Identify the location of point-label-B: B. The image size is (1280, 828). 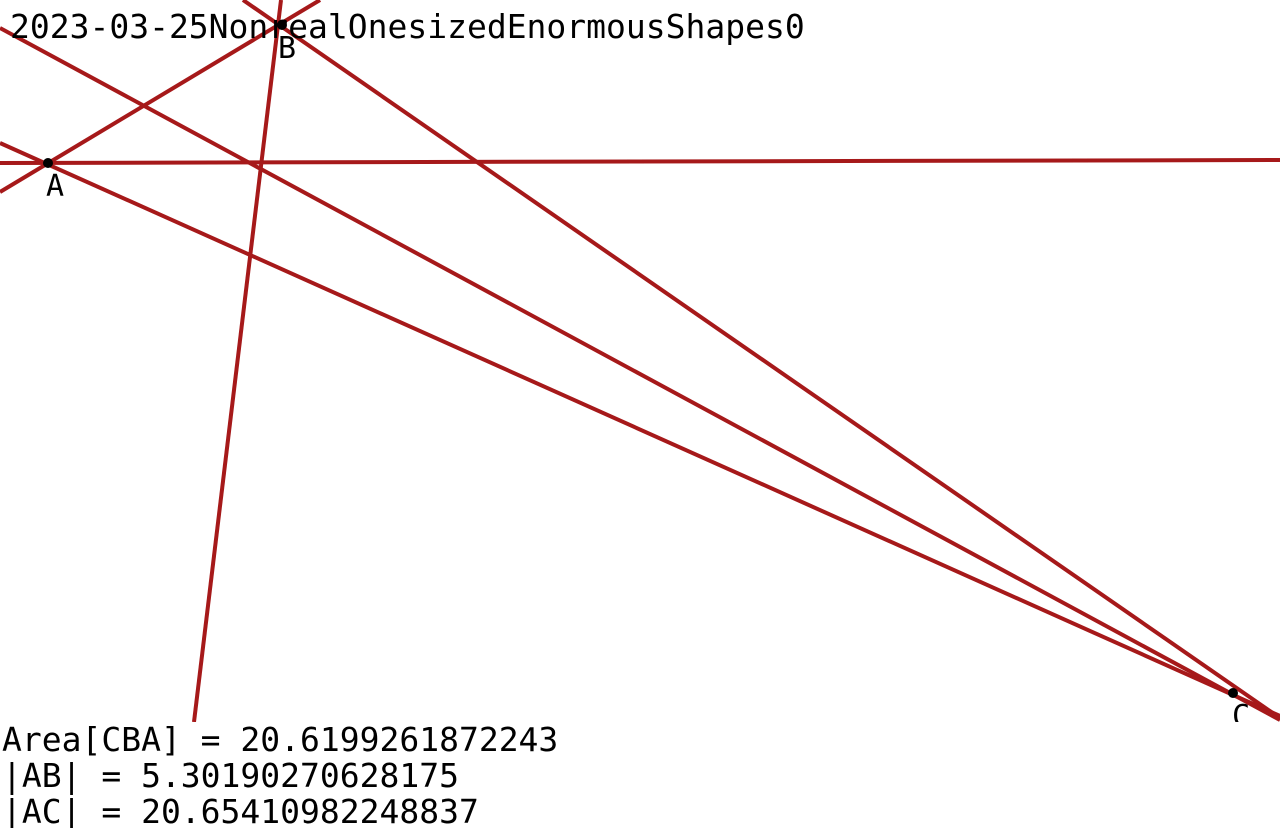
(287, 48).